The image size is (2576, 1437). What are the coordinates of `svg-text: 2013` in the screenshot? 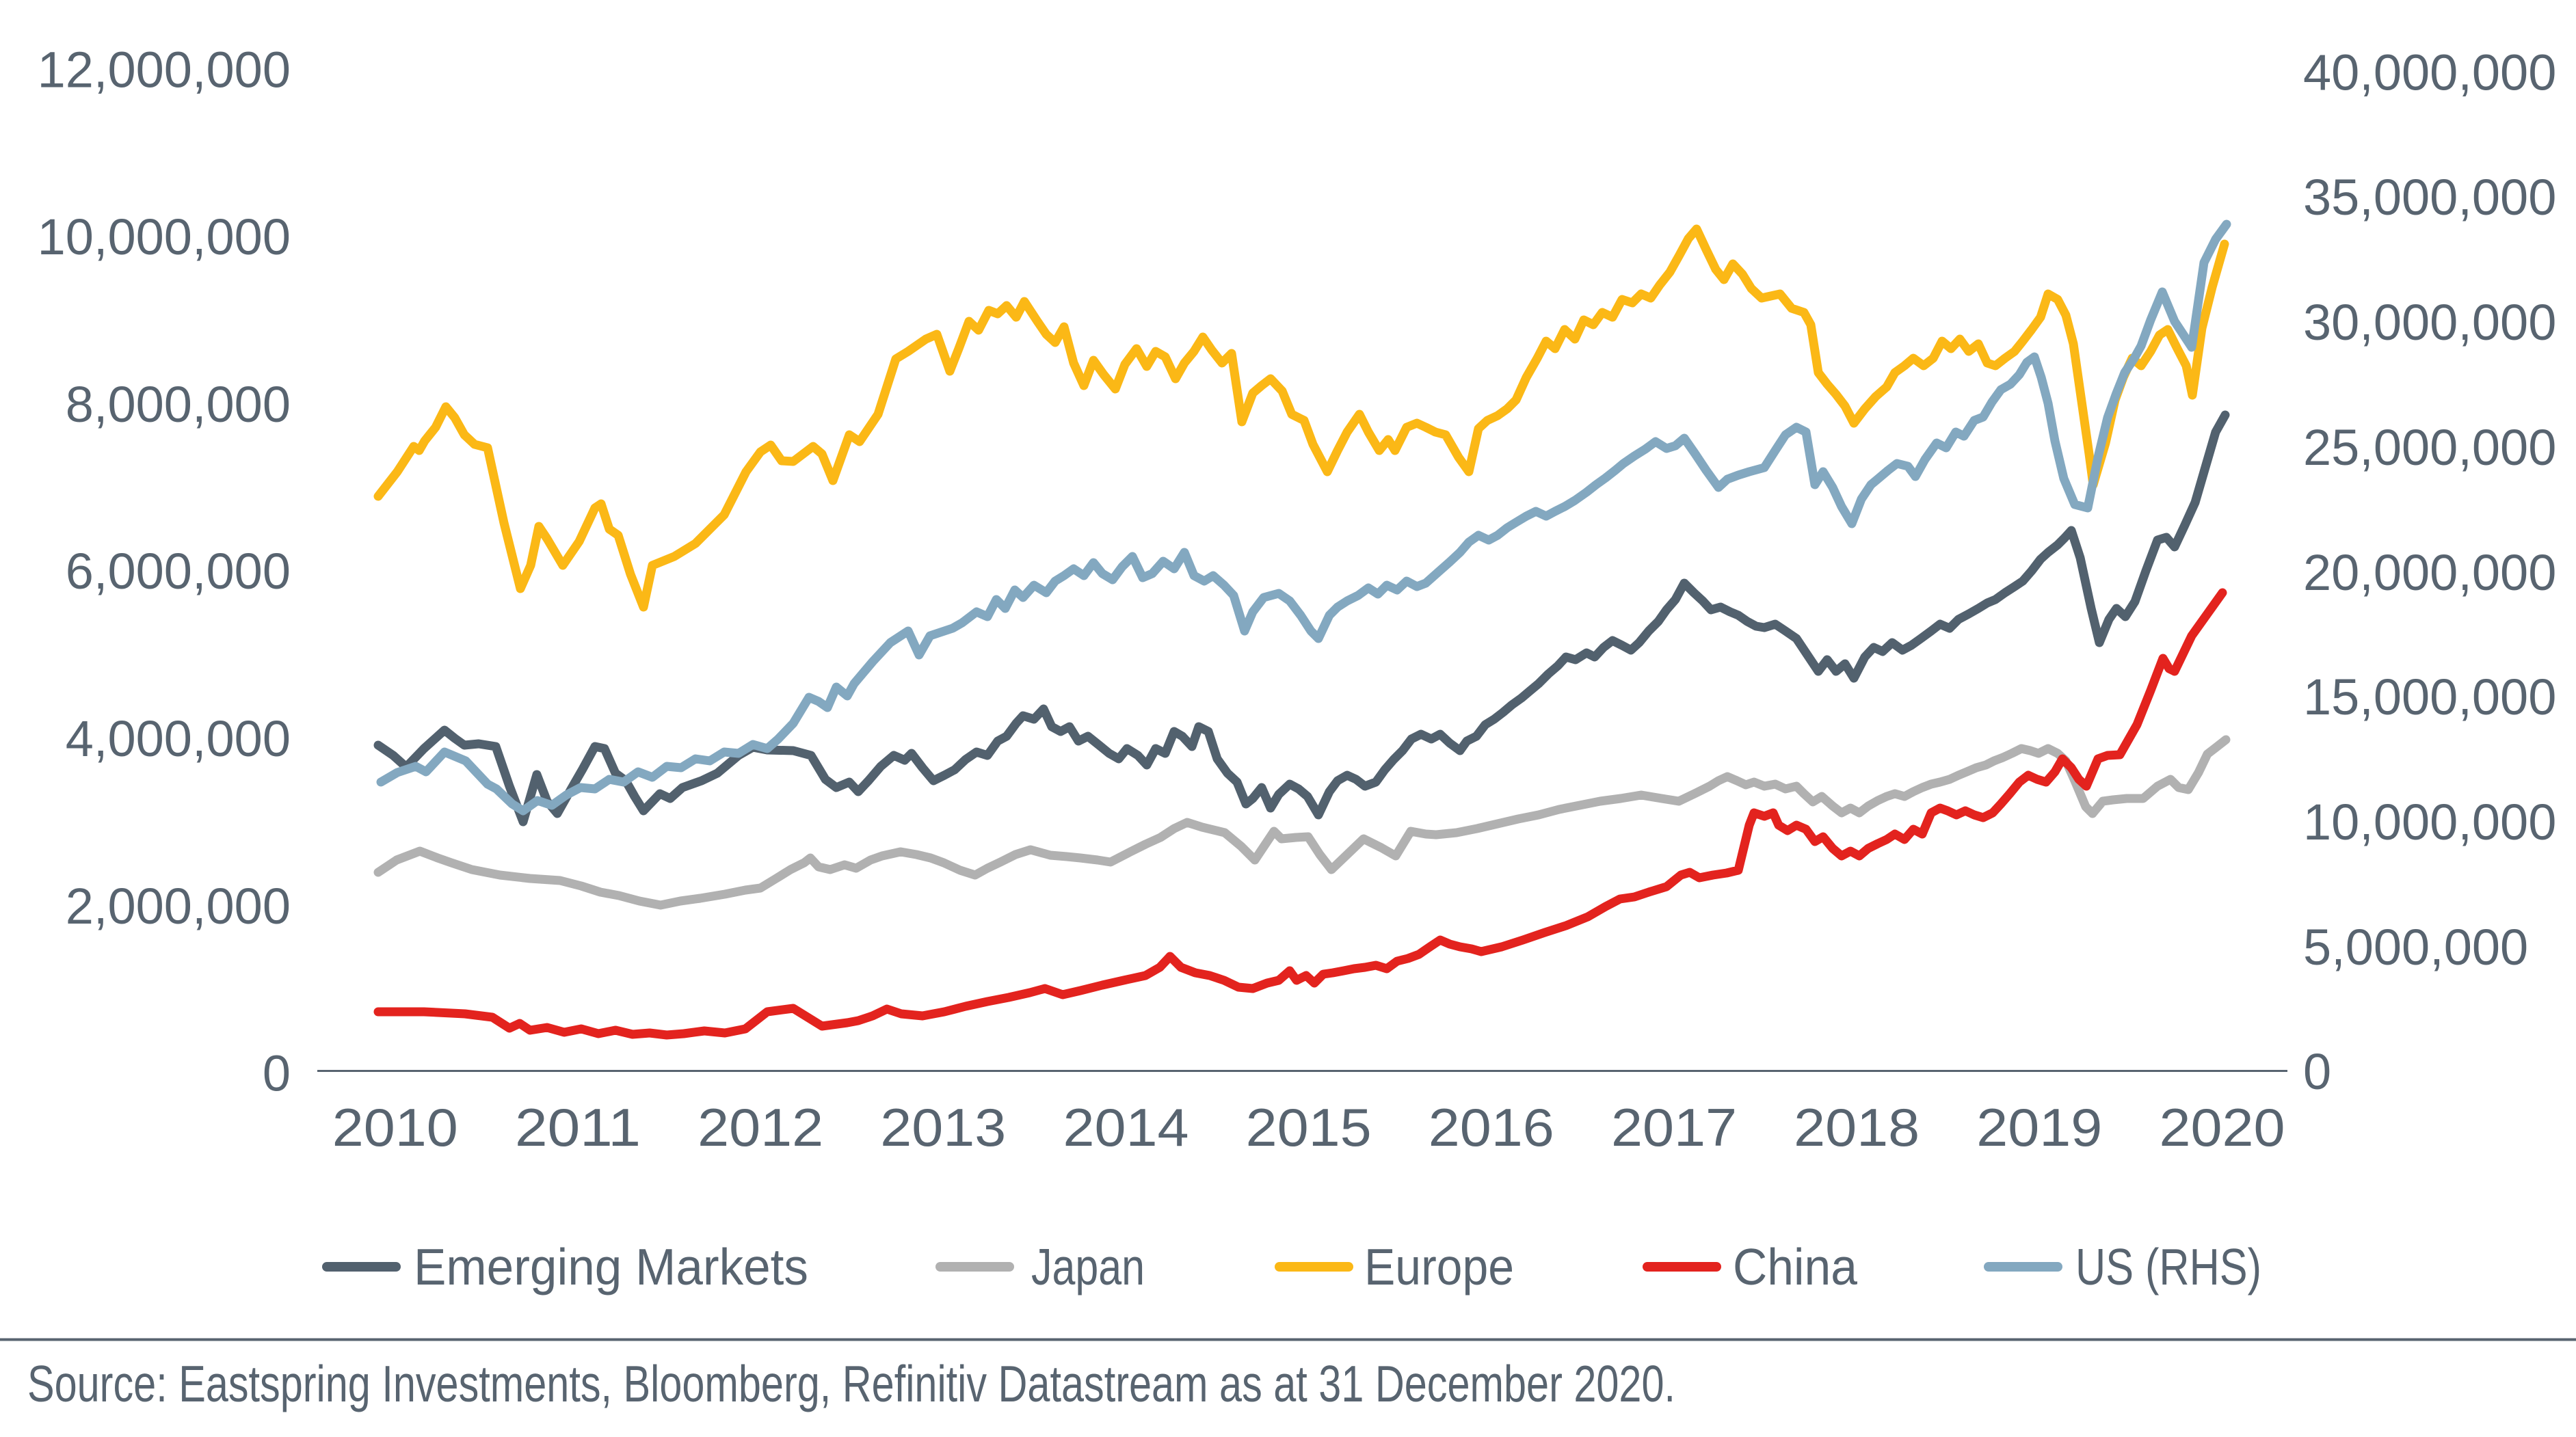 It's located at (943, 1127).